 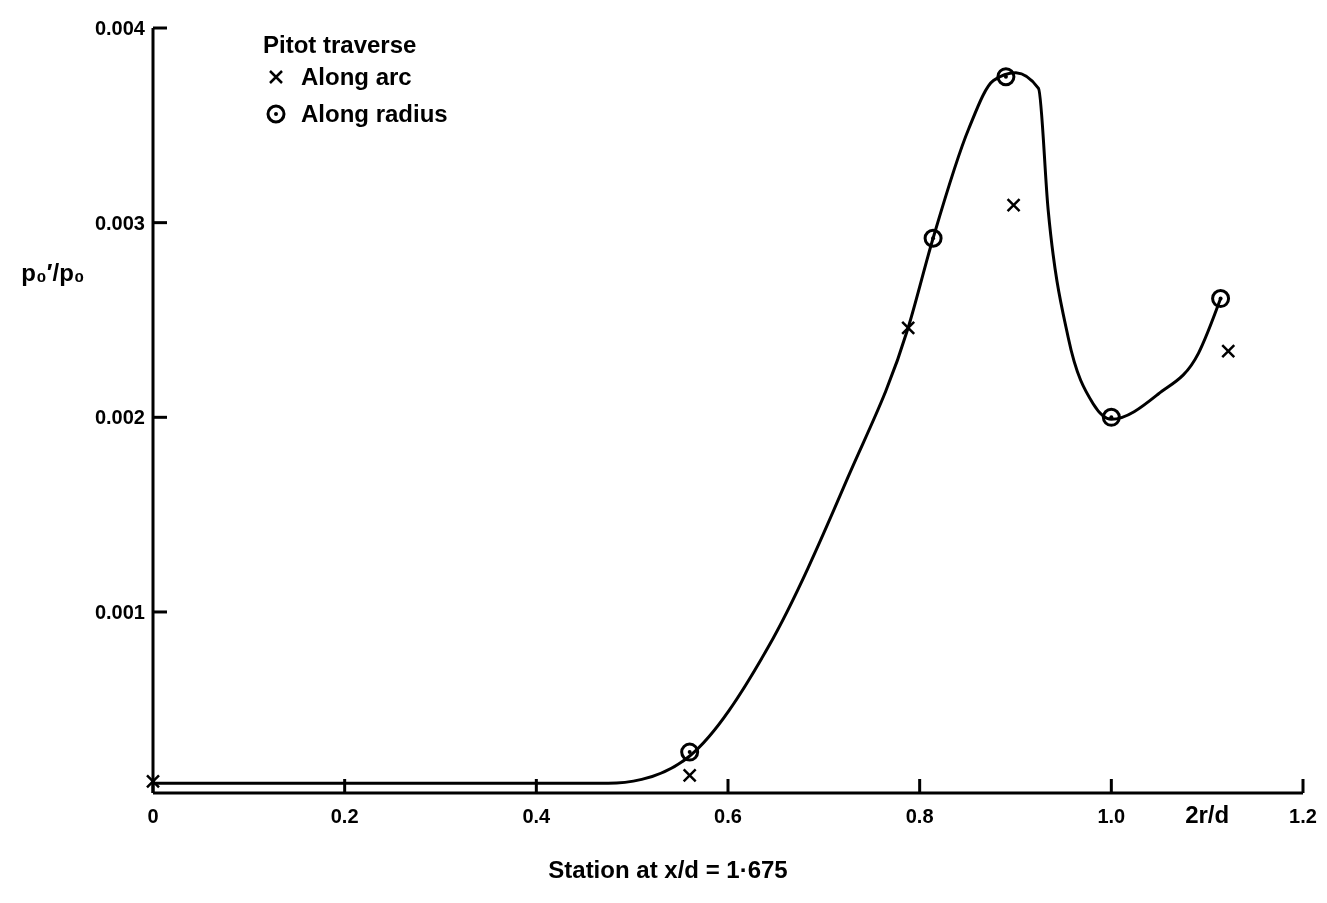 I want to click on legend-label: Along radius, so click(x=374, y=114).